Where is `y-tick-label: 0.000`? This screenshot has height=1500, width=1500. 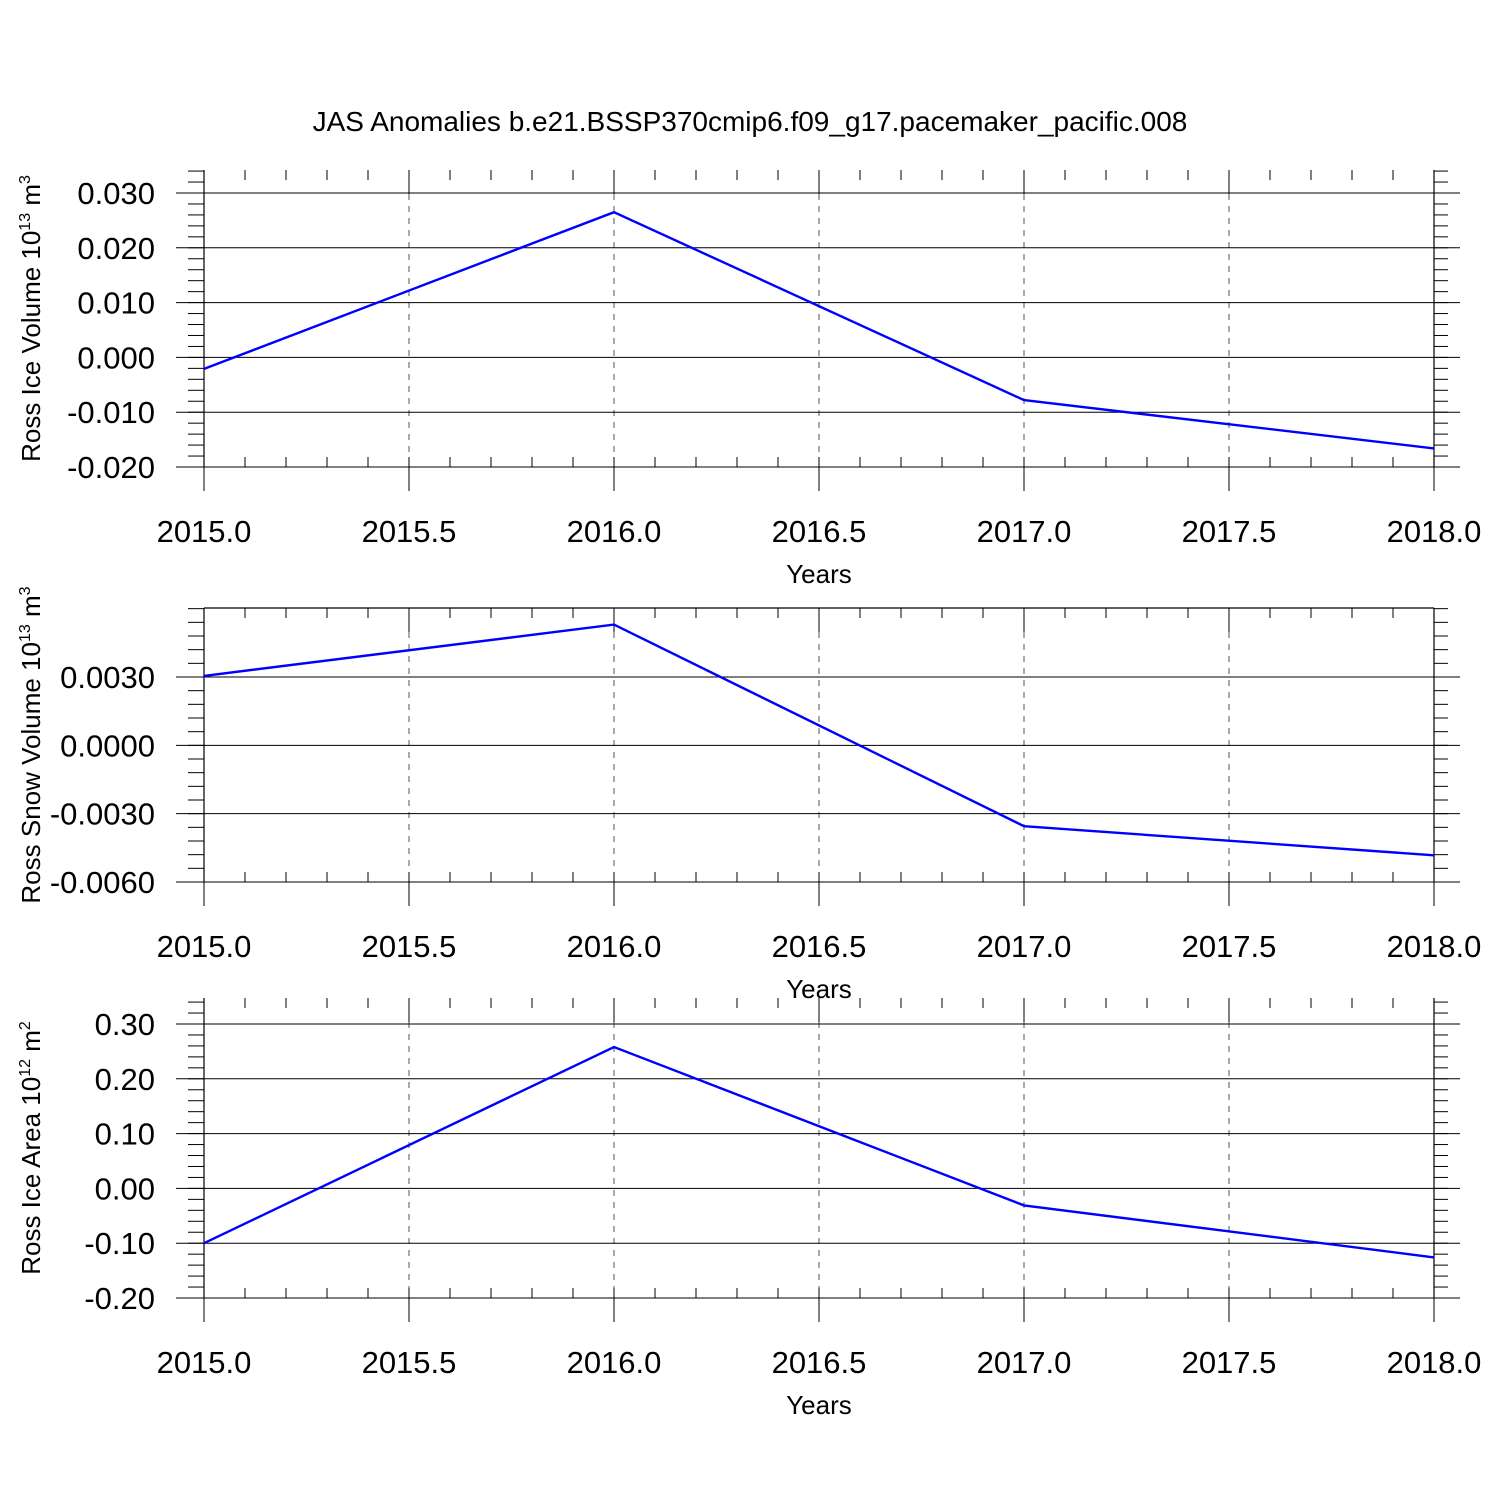 y-tick-label: 0.000 is located at coordinates (116, 357).